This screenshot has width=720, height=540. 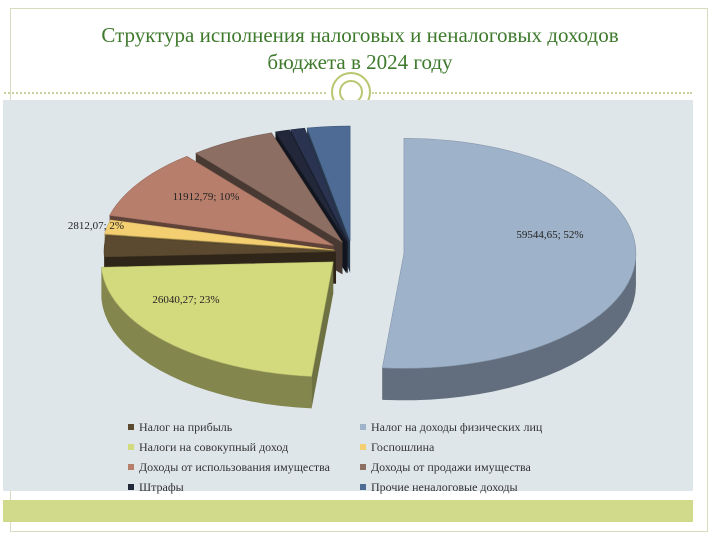 What do you see at coordinates (549, 235) in the screenshot?
I see `data-label-0: 59544,65; 52%` at bounding box center [549, 235].